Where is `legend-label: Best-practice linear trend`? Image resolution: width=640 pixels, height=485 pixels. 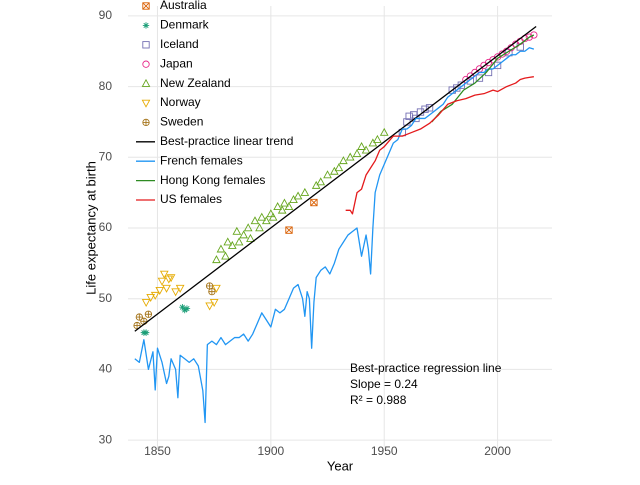
legend-label: Best-practice linear trend is located at coordinates (226, 141).